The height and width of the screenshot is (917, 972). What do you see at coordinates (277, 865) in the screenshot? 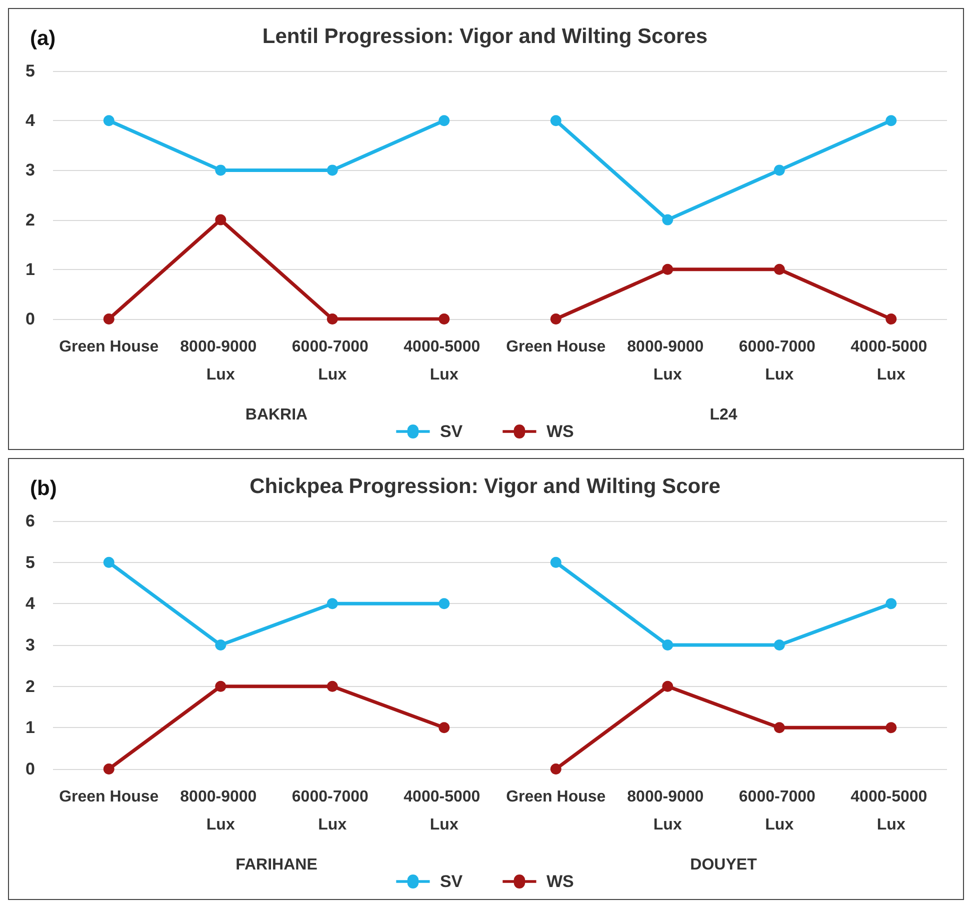
I see `text: FARIHANE` at bounding box center [277, 865].